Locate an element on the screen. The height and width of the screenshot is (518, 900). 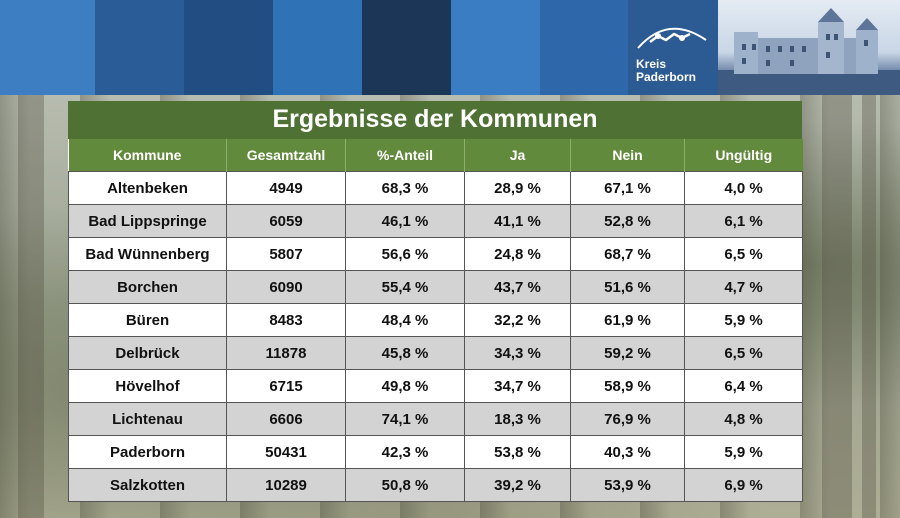
cell-nein: 76,9 % is located at coordinates (627, 419).